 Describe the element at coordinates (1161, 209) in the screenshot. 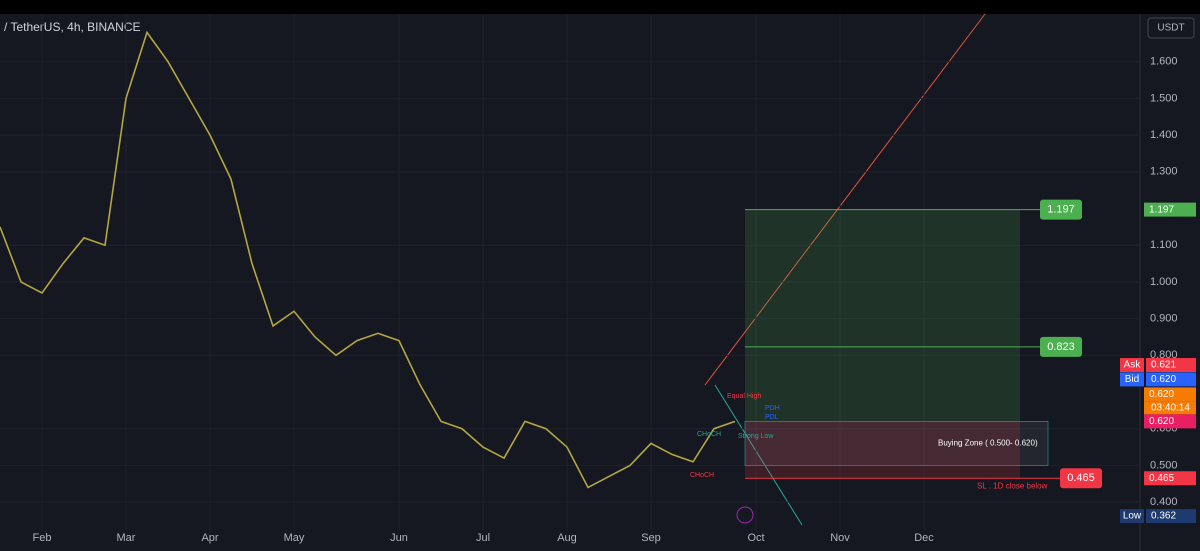

I see `price-tag-label: 1.197` at that location.